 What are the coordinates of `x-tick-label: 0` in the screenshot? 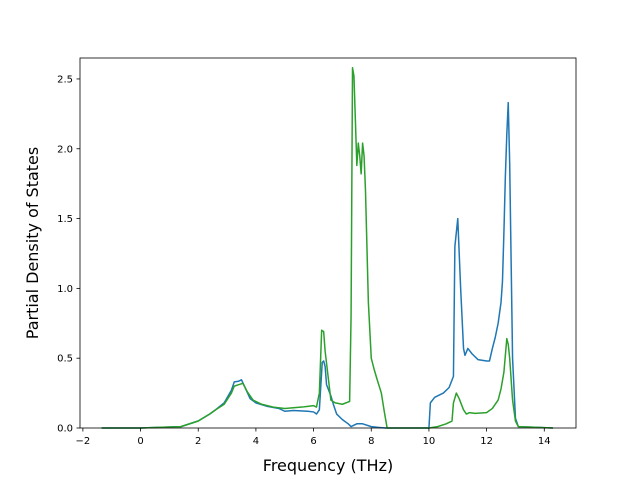 It's located at (140, 441).